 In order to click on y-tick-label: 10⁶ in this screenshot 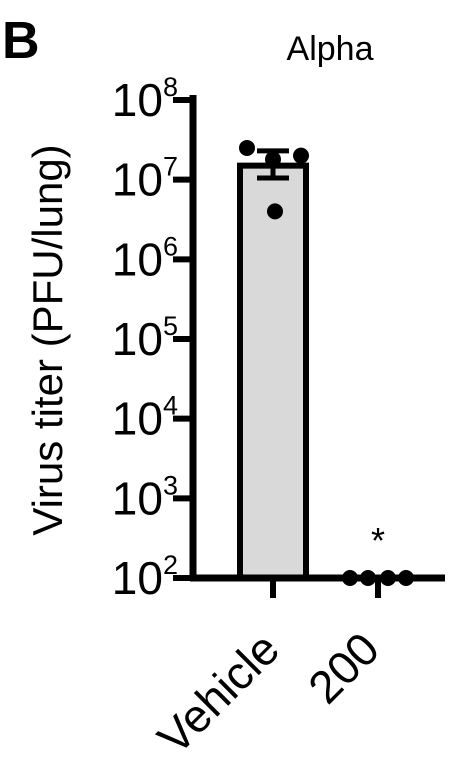, I will do `click(145, 258)`.